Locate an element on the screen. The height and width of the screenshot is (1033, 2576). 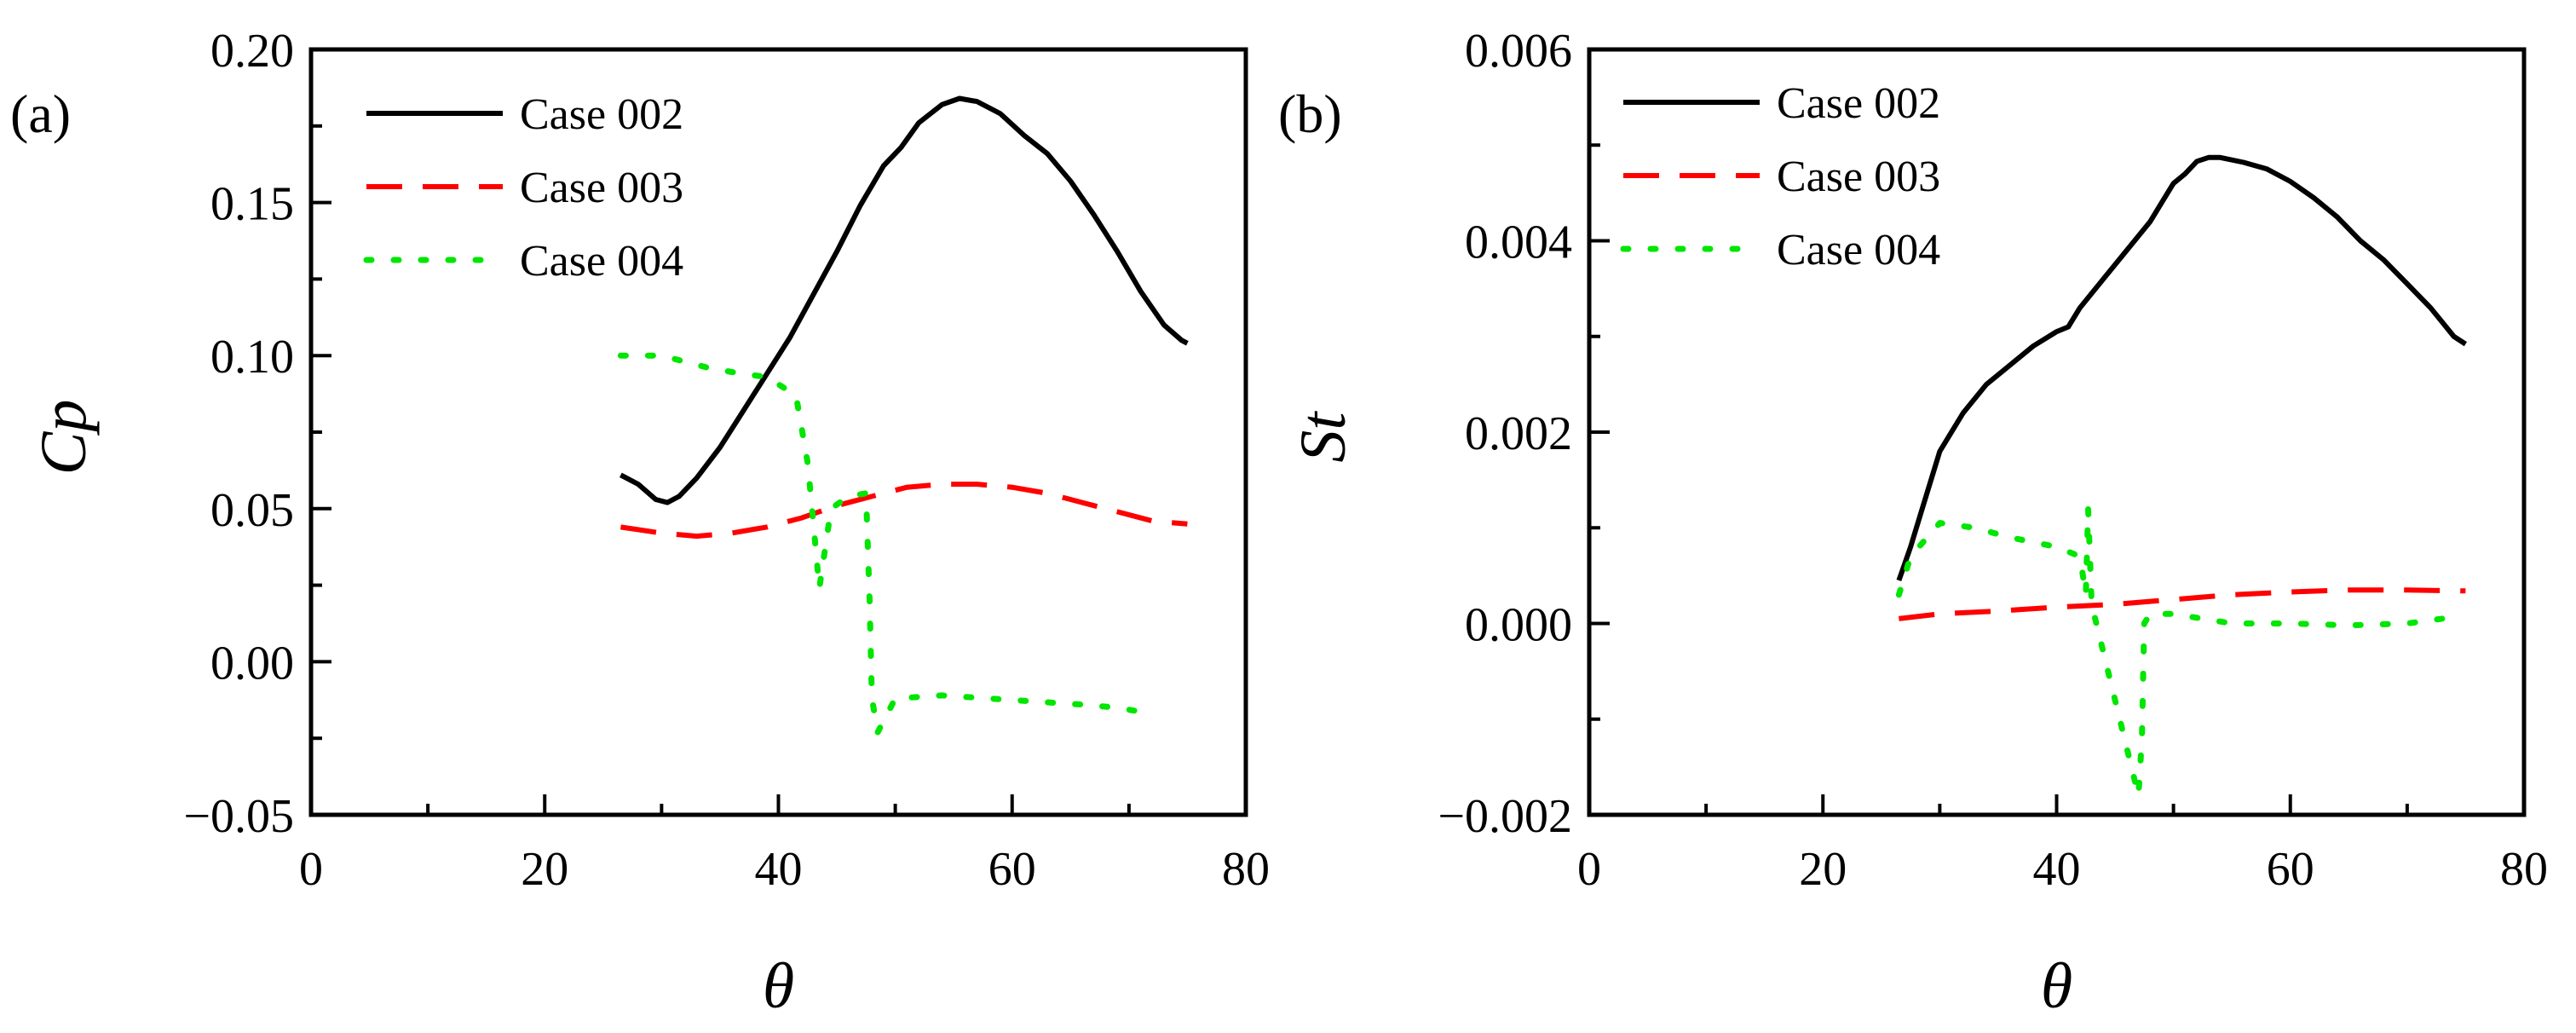
a-x-tick-label: 40 is located at coordinates (779, 870).